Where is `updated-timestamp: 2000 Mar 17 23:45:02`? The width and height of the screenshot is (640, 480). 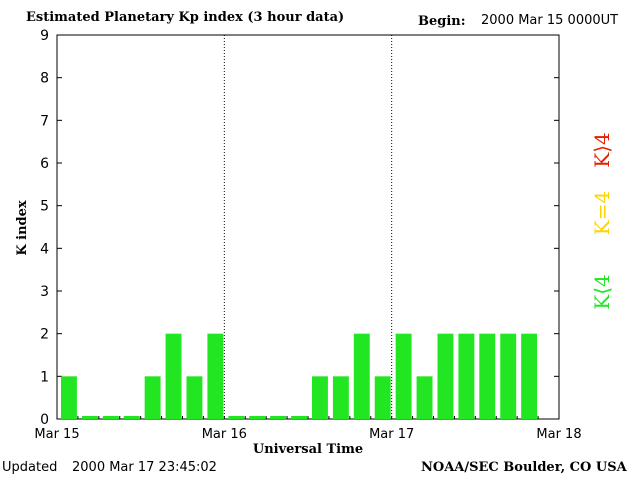 updated-timestamp: 2000 Mar 17 23:45:02 is located at coordinates (144, 467).